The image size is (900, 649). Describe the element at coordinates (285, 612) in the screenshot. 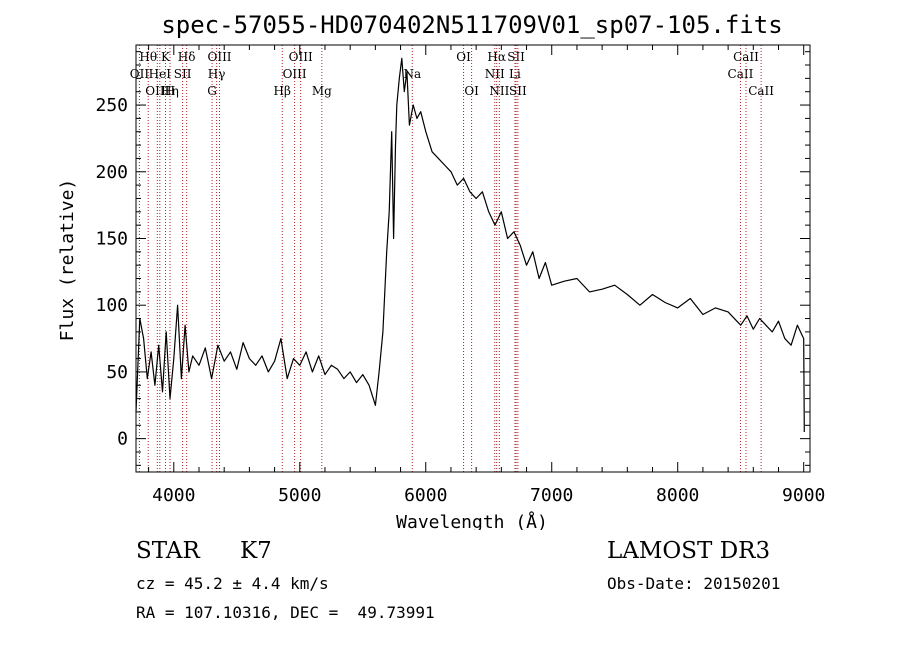

I see `coordinates-readout: RA = 107.10316, DEC = 49.73991` at that location.